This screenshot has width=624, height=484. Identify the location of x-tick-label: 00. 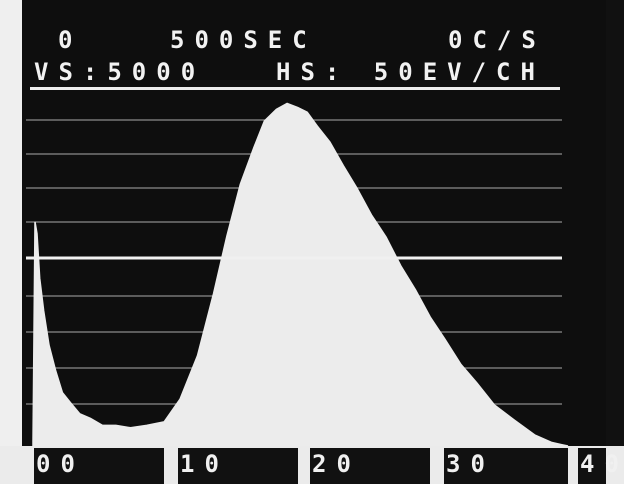
(60, 464).